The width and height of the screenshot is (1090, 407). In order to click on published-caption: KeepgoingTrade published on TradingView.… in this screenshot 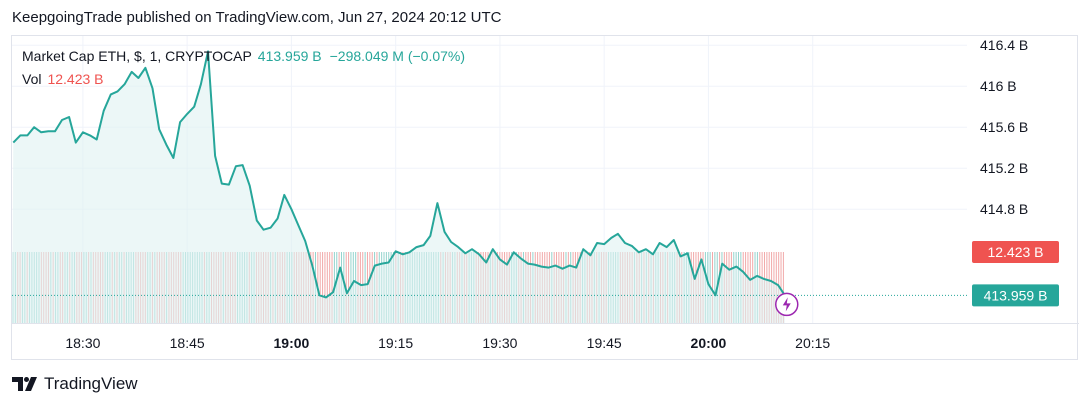, I will do `click(257, 17)`.